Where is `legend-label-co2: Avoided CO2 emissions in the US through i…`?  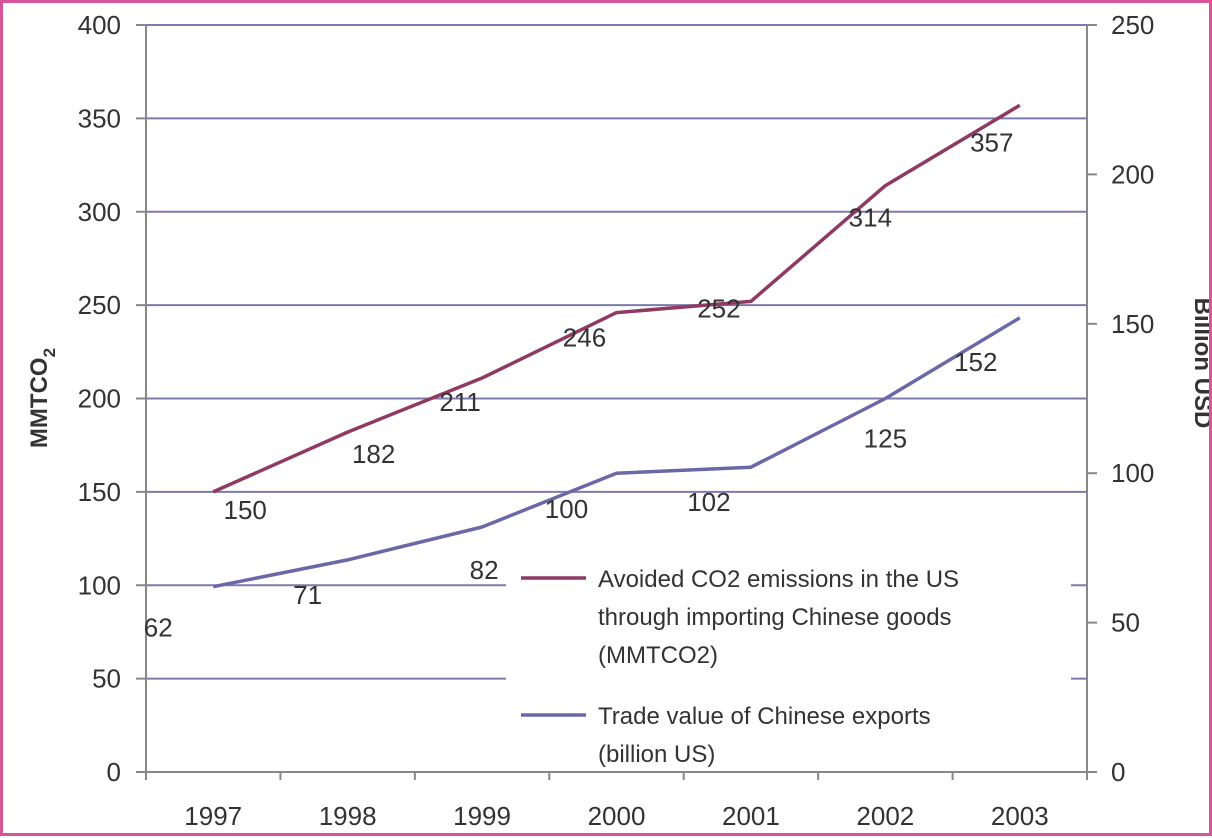
legend-label-co2: Avoided CO2 emissions in the US through i… is located at coordinates (778, 617).